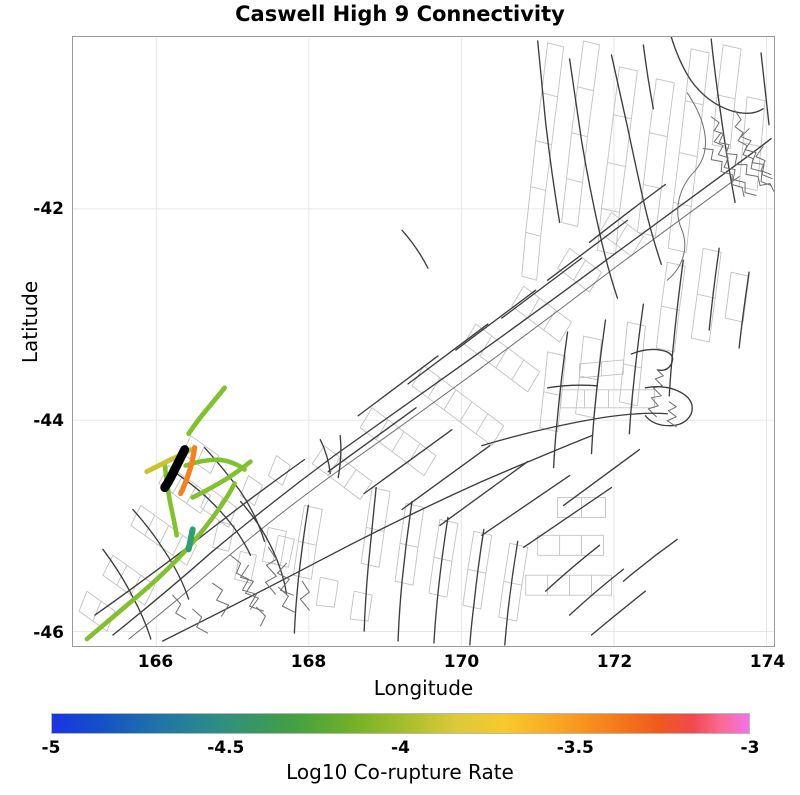 The width and height of the screenshot is (800, 795). What do you see at coordinates (51, 748) in the screenshot?
I see `colorbar-tick-0: -5` at bounding box center [51, 748].